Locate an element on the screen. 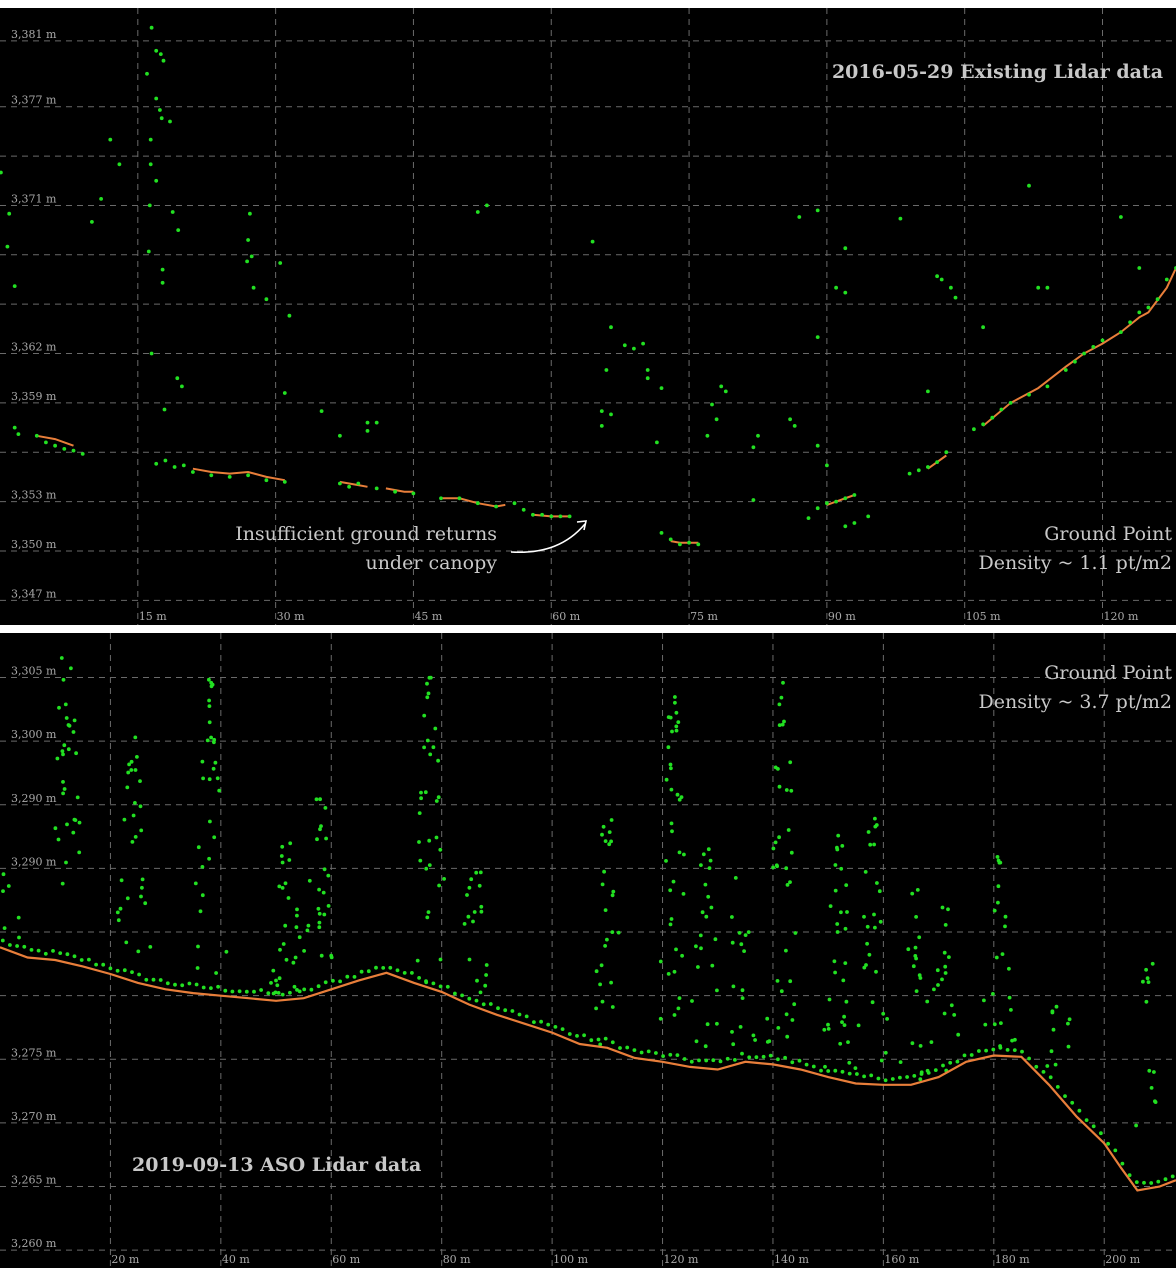 The width and height of the screenshot is (1176, 1268). ground-surface-segment is located at coordinates (840, 500).